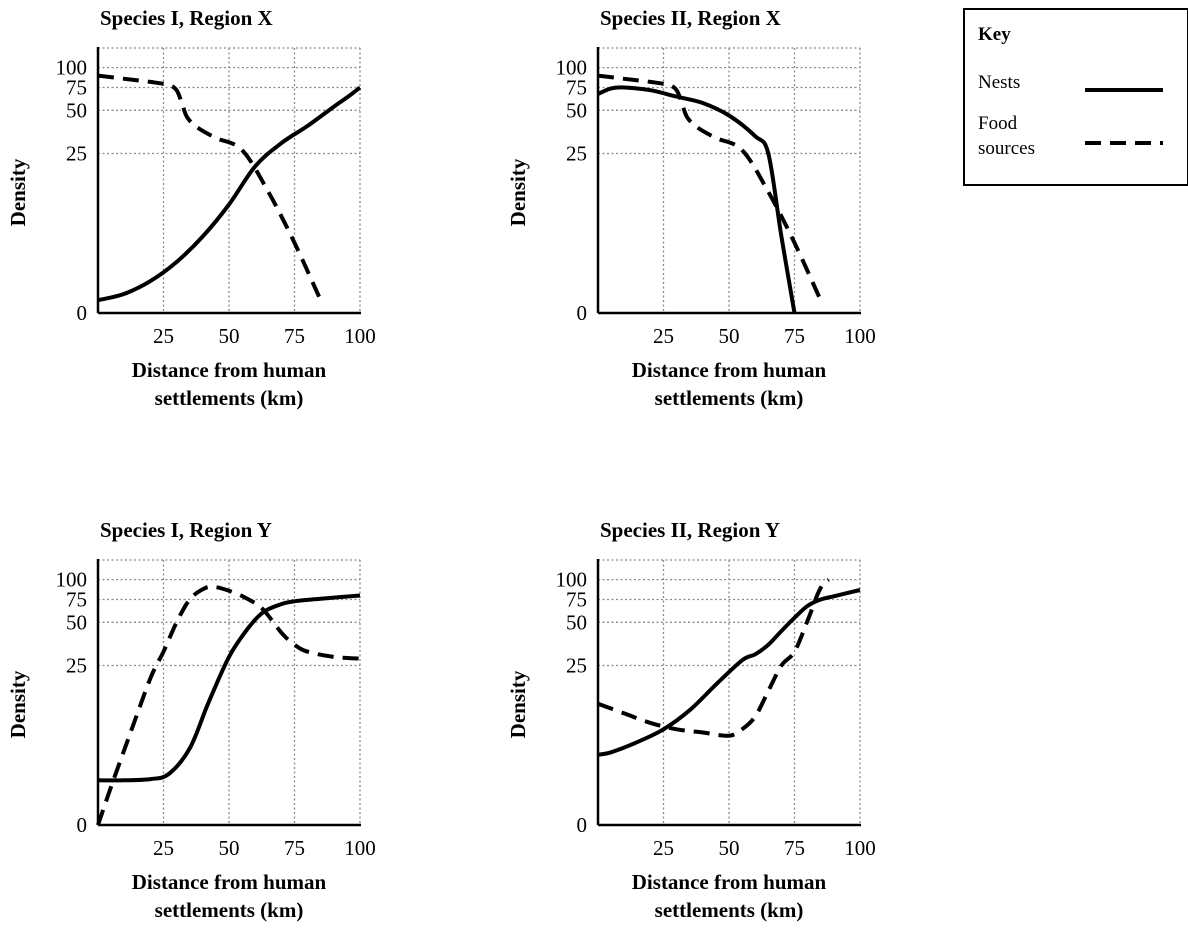  Describe the element at coordinates (1006, 148) in the screenshot. I see `key-label: sources` at that location.